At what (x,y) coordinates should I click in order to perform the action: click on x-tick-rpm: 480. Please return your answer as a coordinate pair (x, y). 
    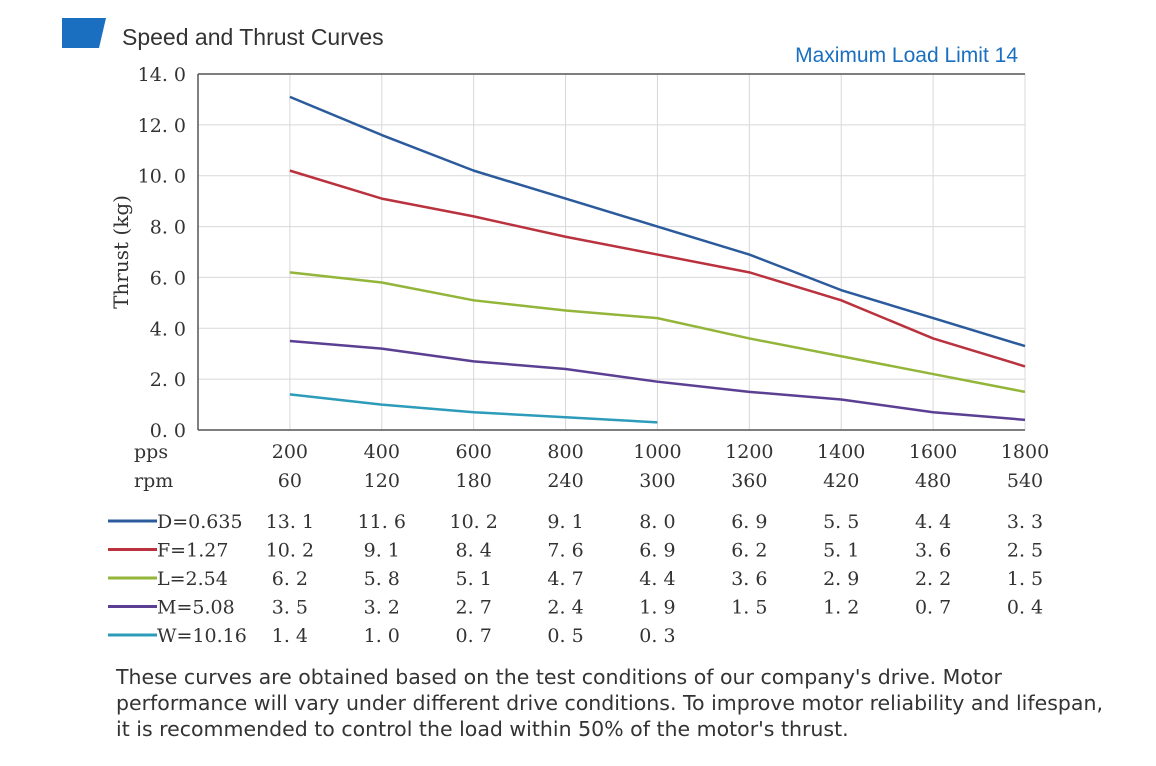
    Looking at the image, I should click on (933, 481).